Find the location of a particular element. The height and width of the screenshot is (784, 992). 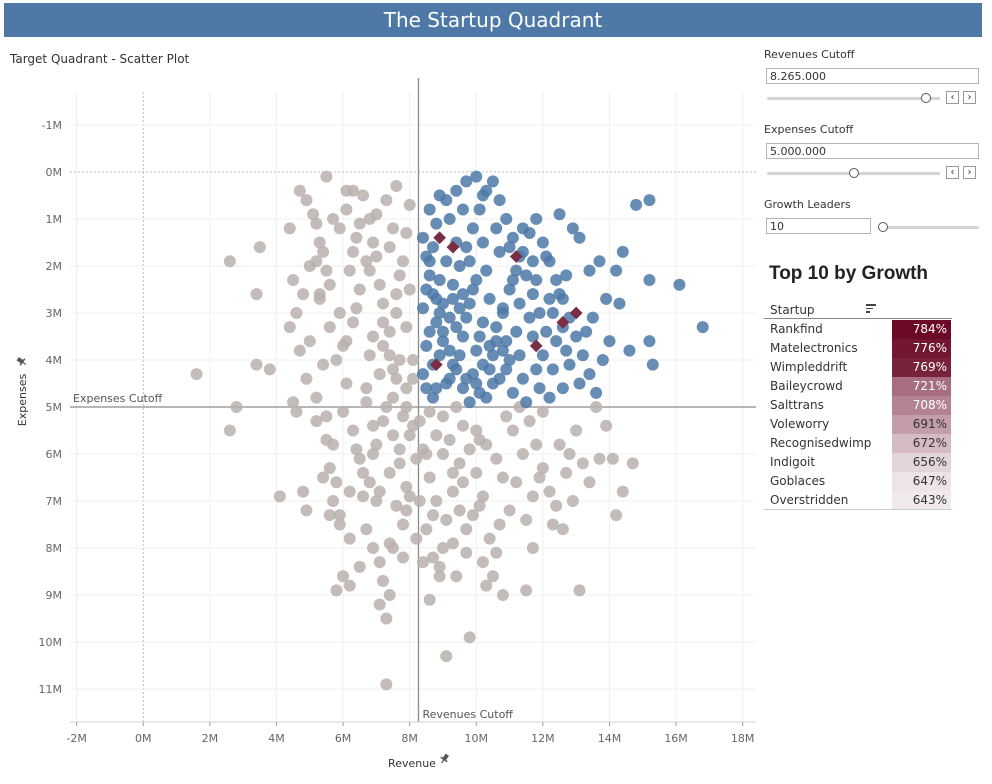

expenses-cutoff-slider-thumb is located at coordinates (853, 173).